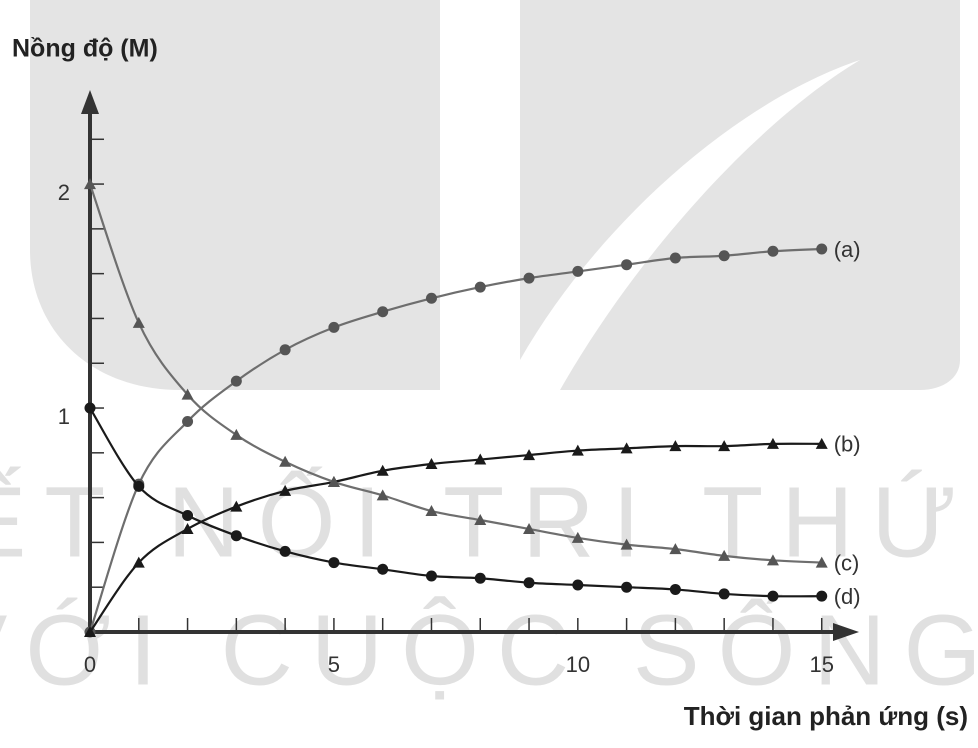 The width and height of the screenshot is (978, 748). Describe the element at coordinates (846, 632) in the screenshot. I see `x-axis-arrow` at that location.